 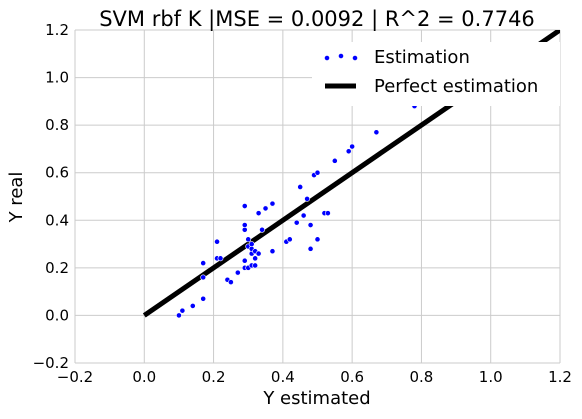 What do you see at coordinates (421, 377) in the screenshot?
I see `x-tick-label: 0.8` at bounding box center [421, 377].